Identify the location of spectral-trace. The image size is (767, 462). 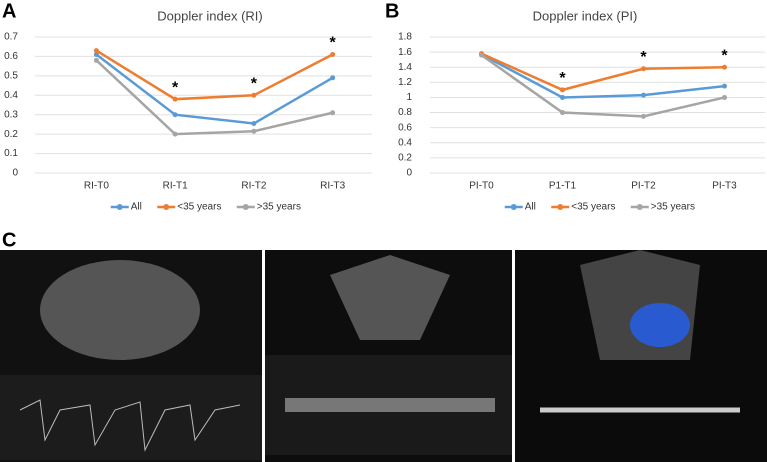
(131, 417).